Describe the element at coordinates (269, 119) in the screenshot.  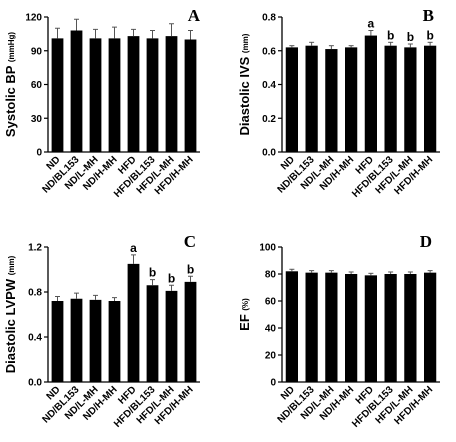
I see `y-tick-label: 0.2` at that location.